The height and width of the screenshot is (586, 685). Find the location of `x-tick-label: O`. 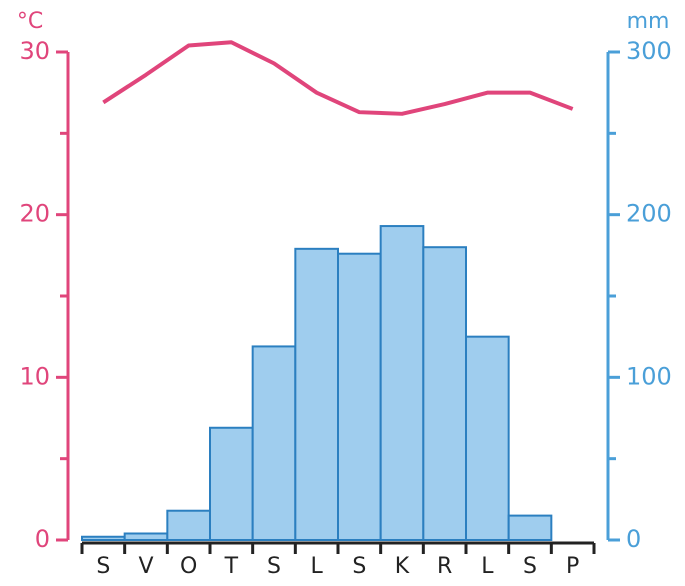

x-tick-label: O is located at coordinates (188, 566).